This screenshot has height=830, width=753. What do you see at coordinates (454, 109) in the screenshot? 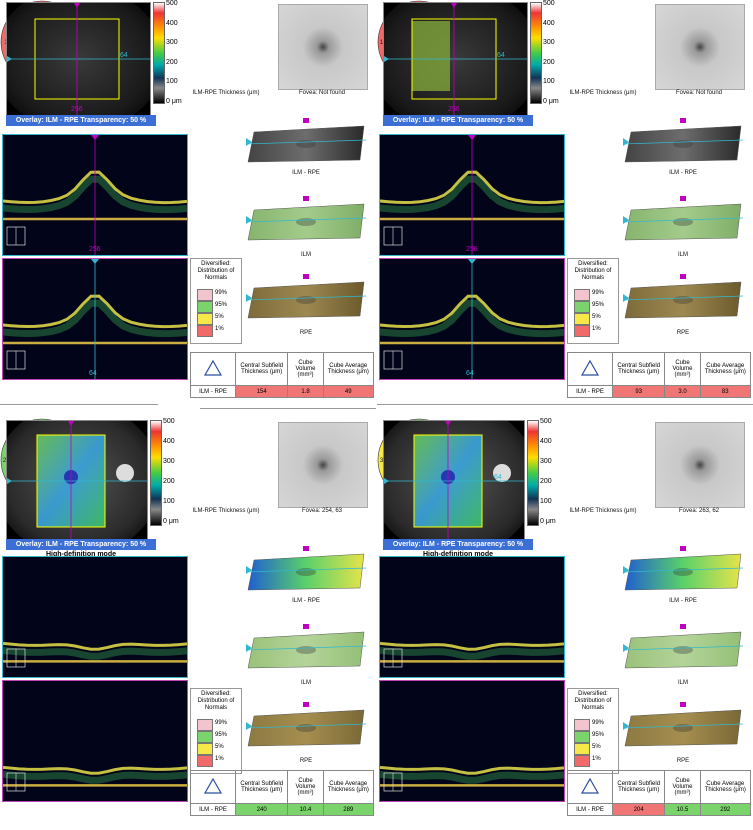
I see `fundus-vertical-number: 256` at bounding box center [454, 109].